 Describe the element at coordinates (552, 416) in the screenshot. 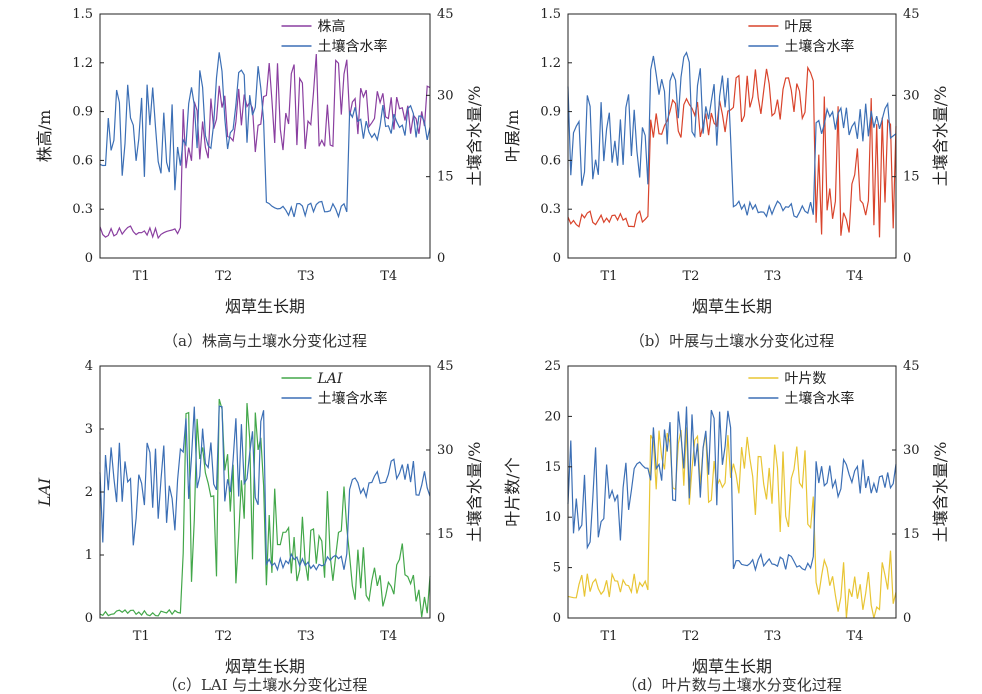

I see `y-tick-label-left: 20` at that location.